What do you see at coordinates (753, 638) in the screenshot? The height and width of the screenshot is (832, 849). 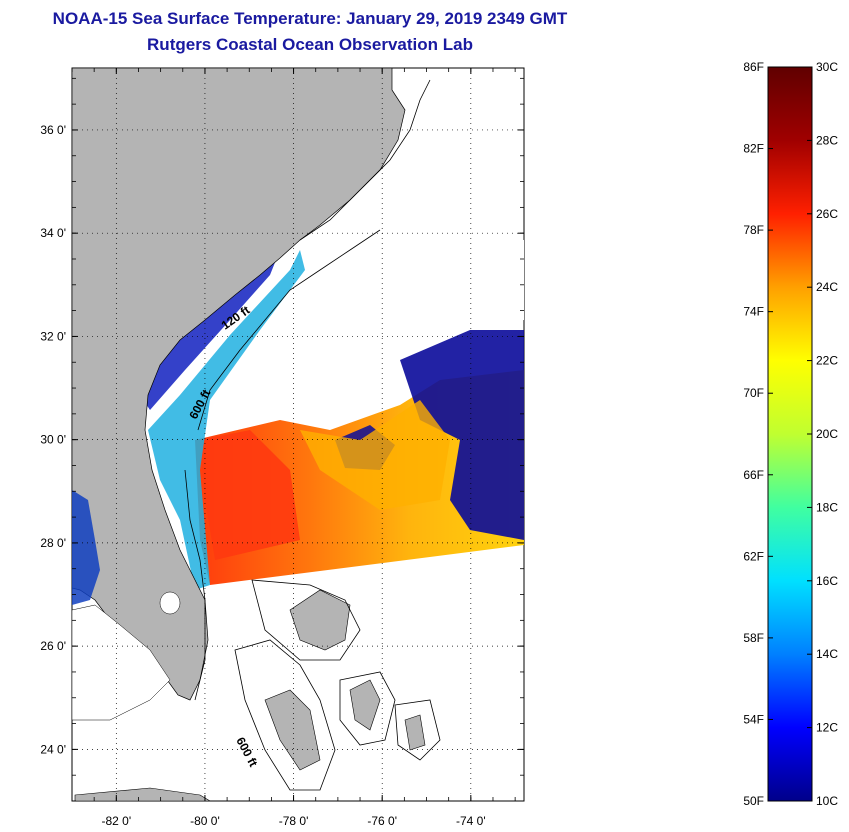 I see `colorbar-fahrenheit-label: 58F` at bounding box center [753, 638].